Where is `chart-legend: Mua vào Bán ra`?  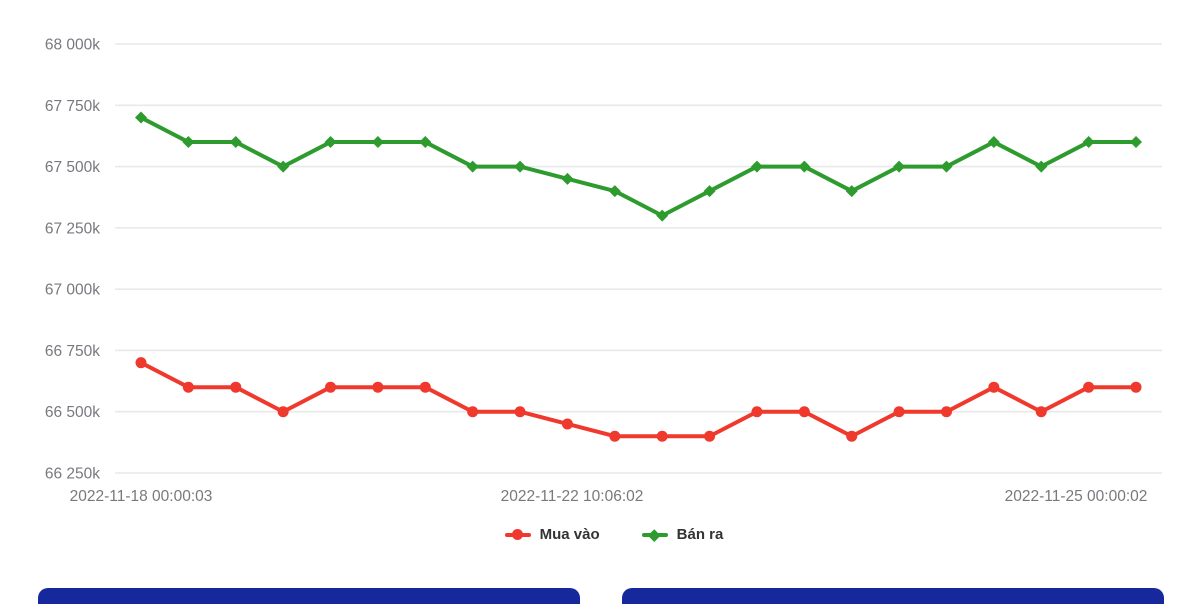
chart-legend: Mua vào Bán ra is located at coordinates (600, 534).